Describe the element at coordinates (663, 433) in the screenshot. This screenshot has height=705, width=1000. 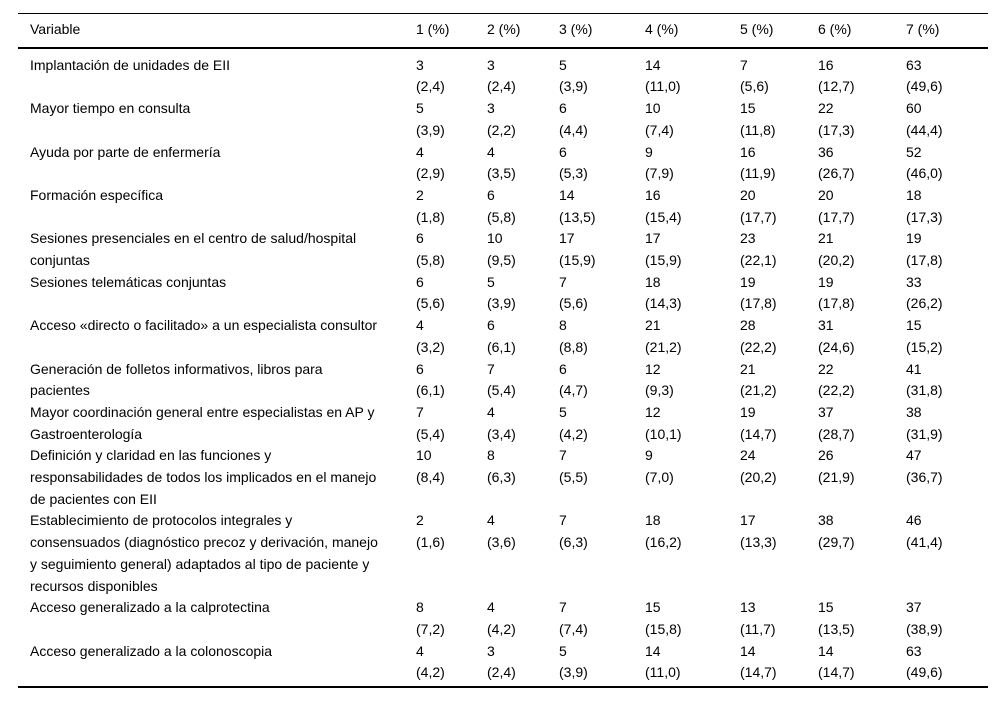
I see `percent-value: (10,1)` at that location.